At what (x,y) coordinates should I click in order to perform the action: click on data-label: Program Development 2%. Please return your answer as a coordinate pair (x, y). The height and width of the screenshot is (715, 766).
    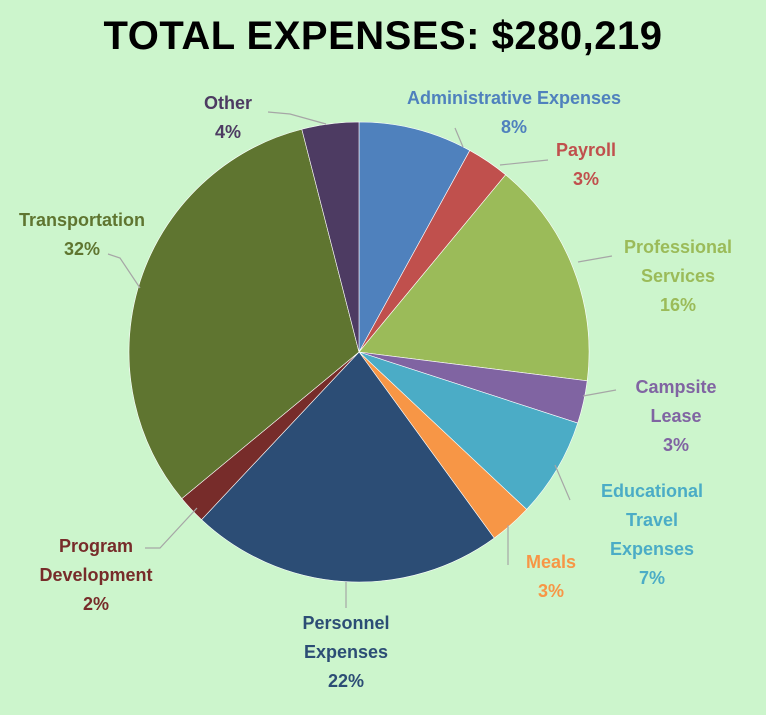
    Looking at the image, I should click on (95, 575).